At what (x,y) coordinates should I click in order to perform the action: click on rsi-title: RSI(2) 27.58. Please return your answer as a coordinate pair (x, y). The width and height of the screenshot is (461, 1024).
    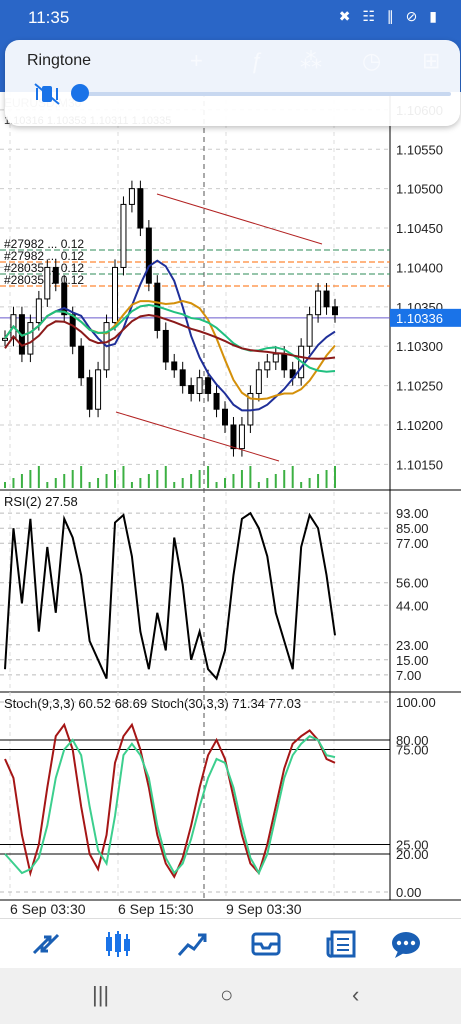
    Looking at the image, I should click on (41, 501).